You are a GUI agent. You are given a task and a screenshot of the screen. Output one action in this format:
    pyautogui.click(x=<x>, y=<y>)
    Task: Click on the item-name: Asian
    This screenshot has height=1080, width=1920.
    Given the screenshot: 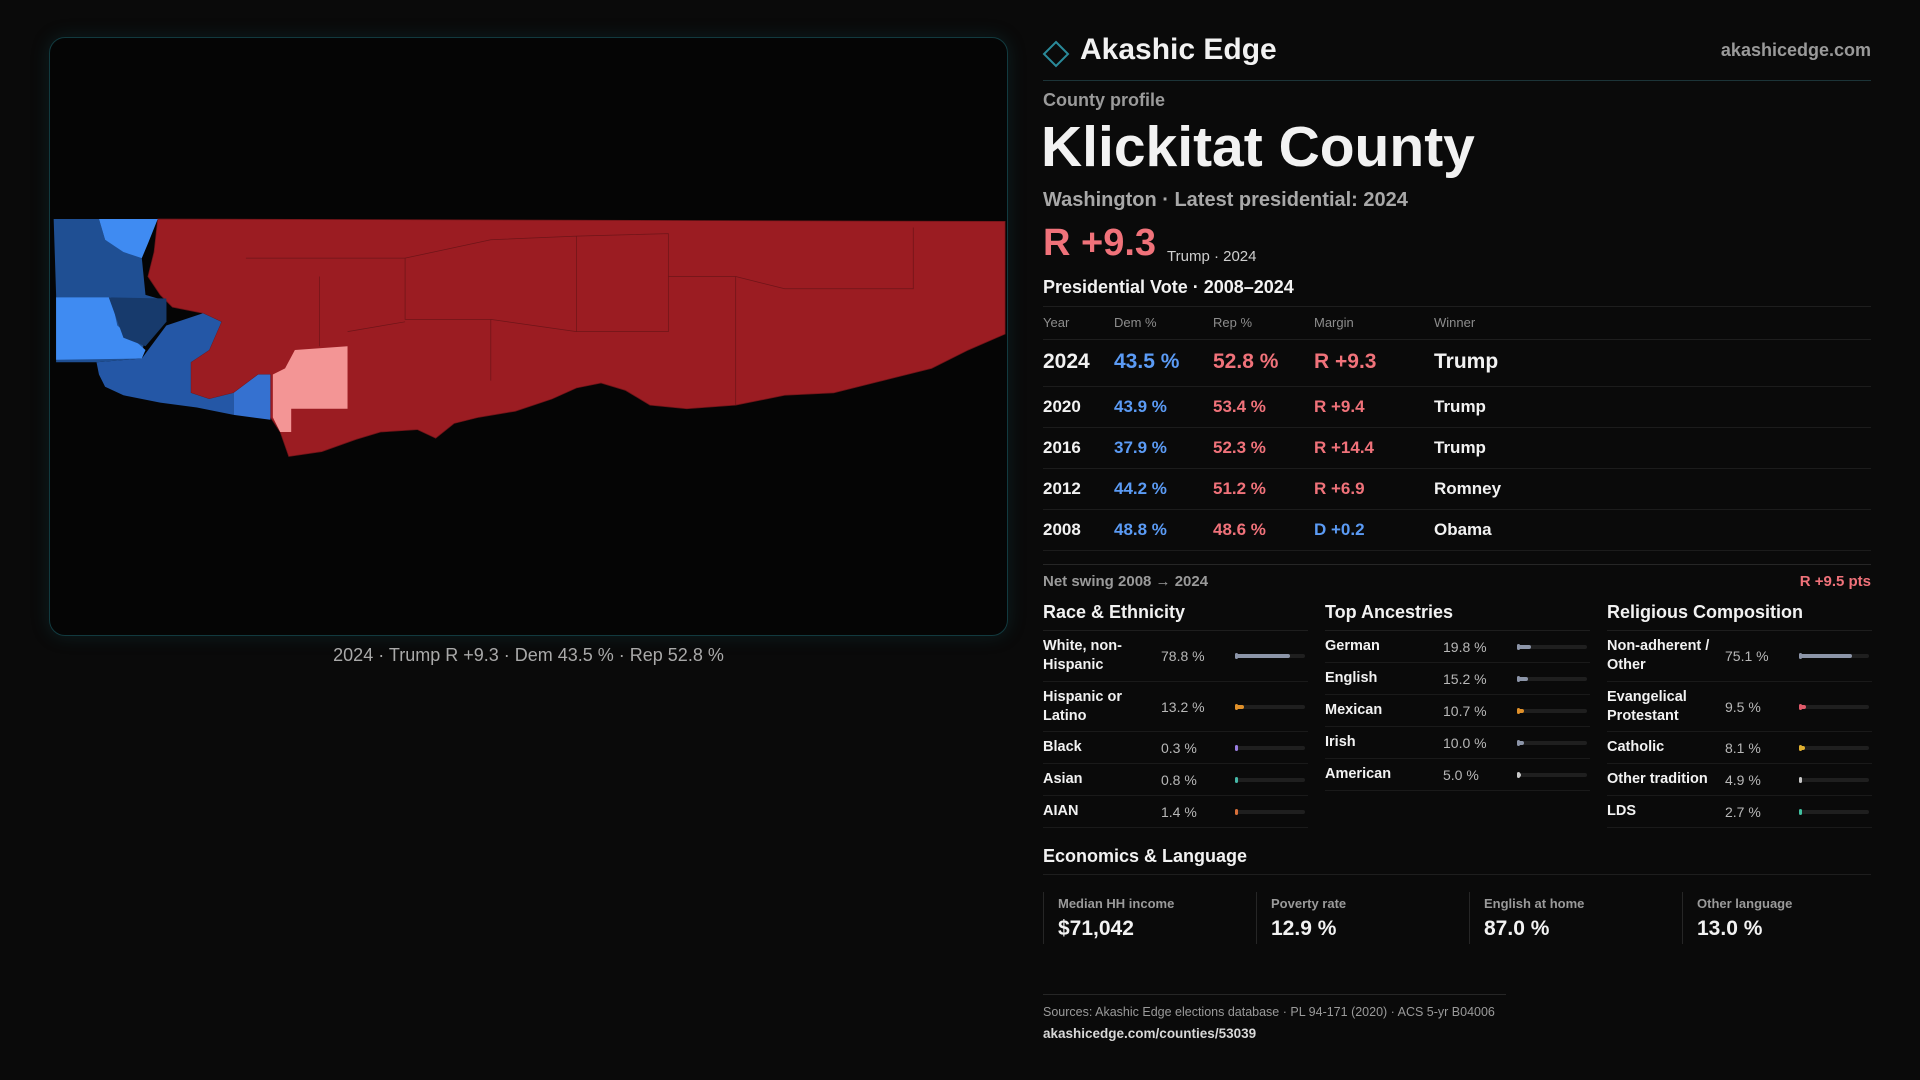 What is the action you would take?
    pyautogui.click(x=1063, y=779)
    